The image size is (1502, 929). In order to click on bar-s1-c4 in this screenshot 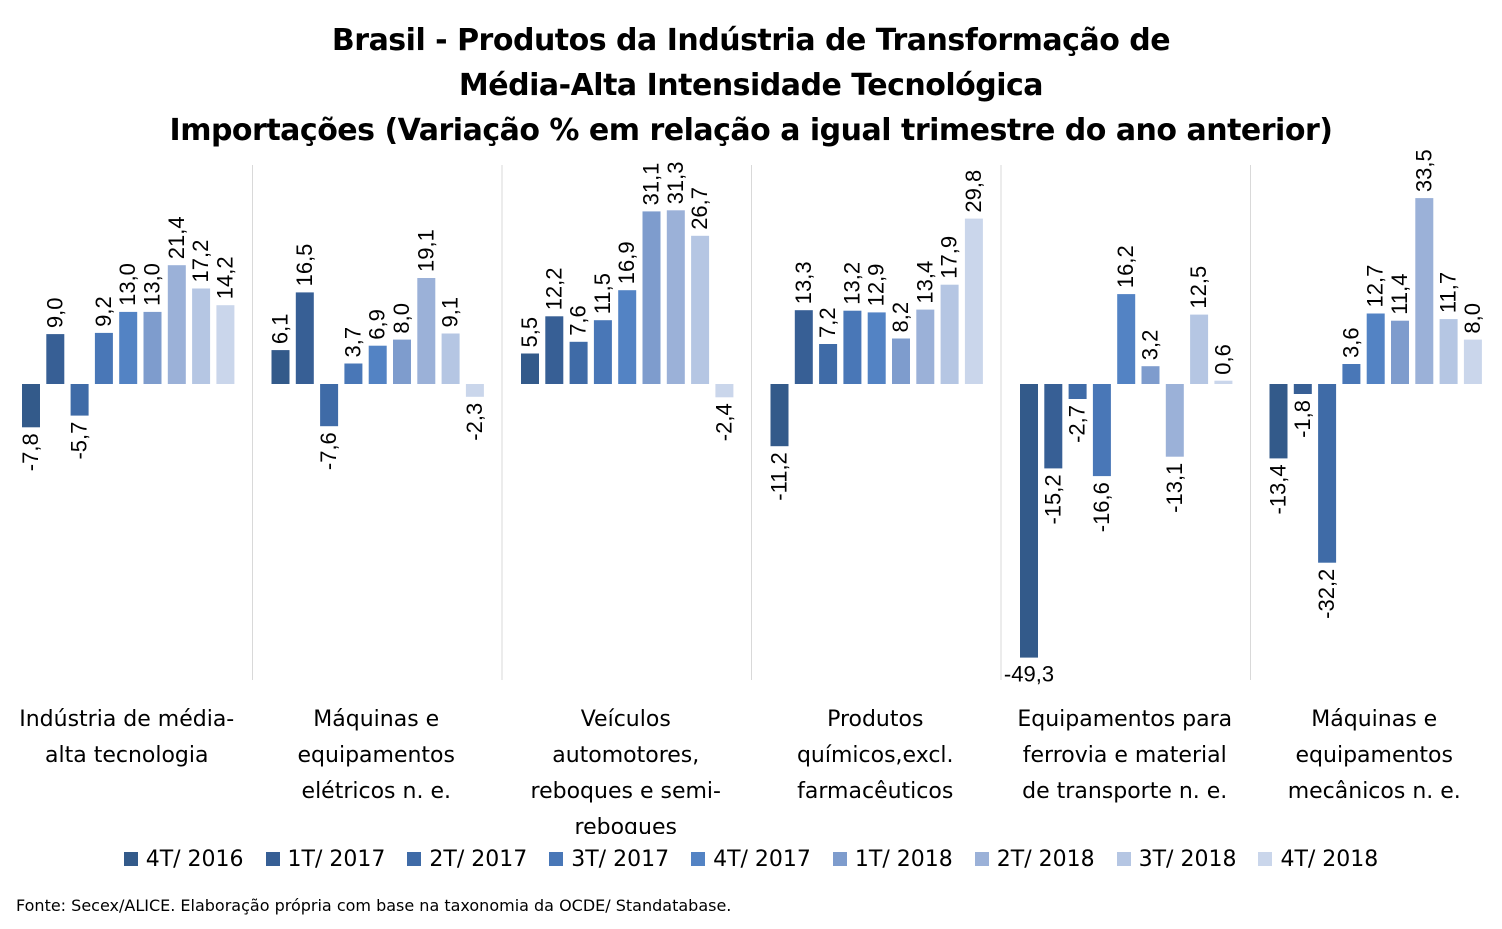, I will do `click(1053, 426)`.